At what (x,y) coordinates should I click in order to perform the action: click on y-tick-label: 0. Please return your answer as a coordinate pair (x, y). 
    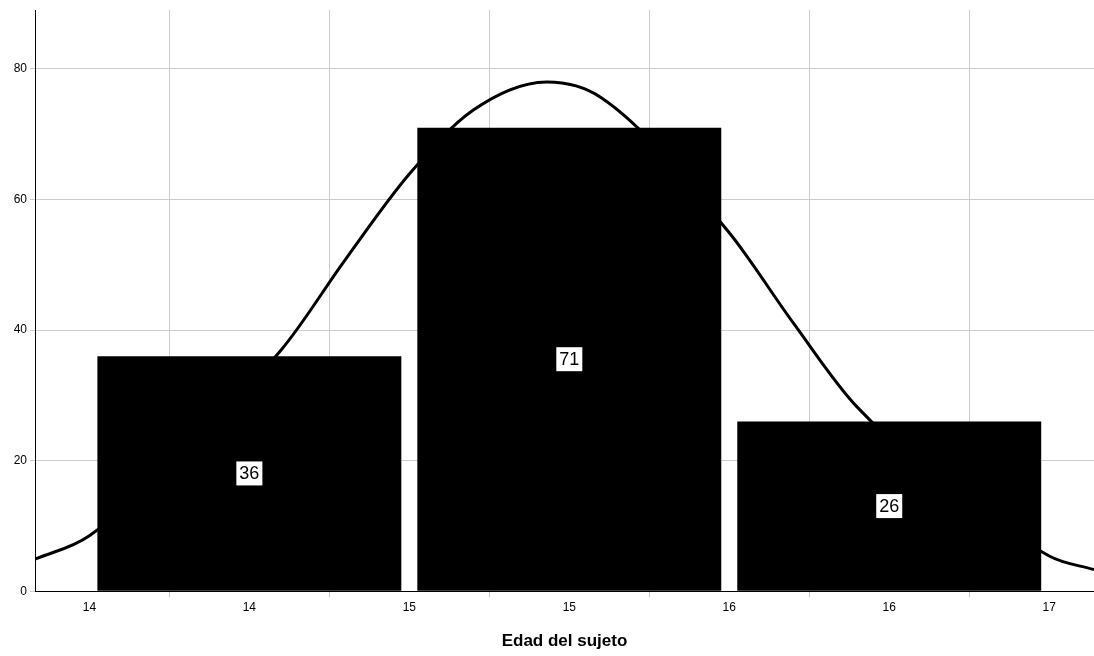
    Looking at the image, I should click on (24, 590).